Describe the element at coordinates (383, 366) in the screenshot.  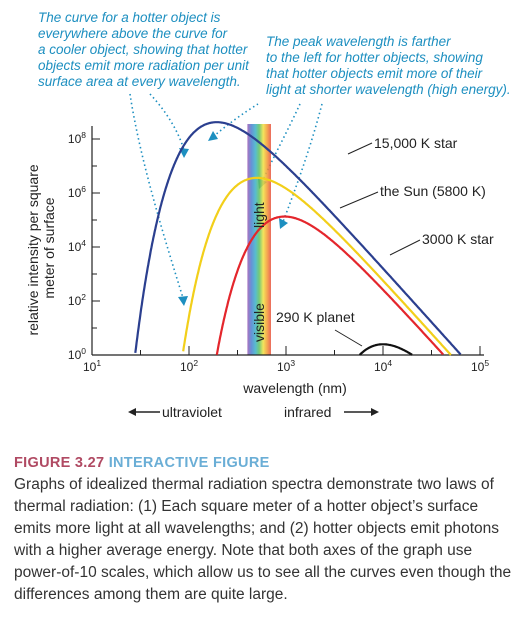
I see `x-tick-label: 10⁴` at that location.